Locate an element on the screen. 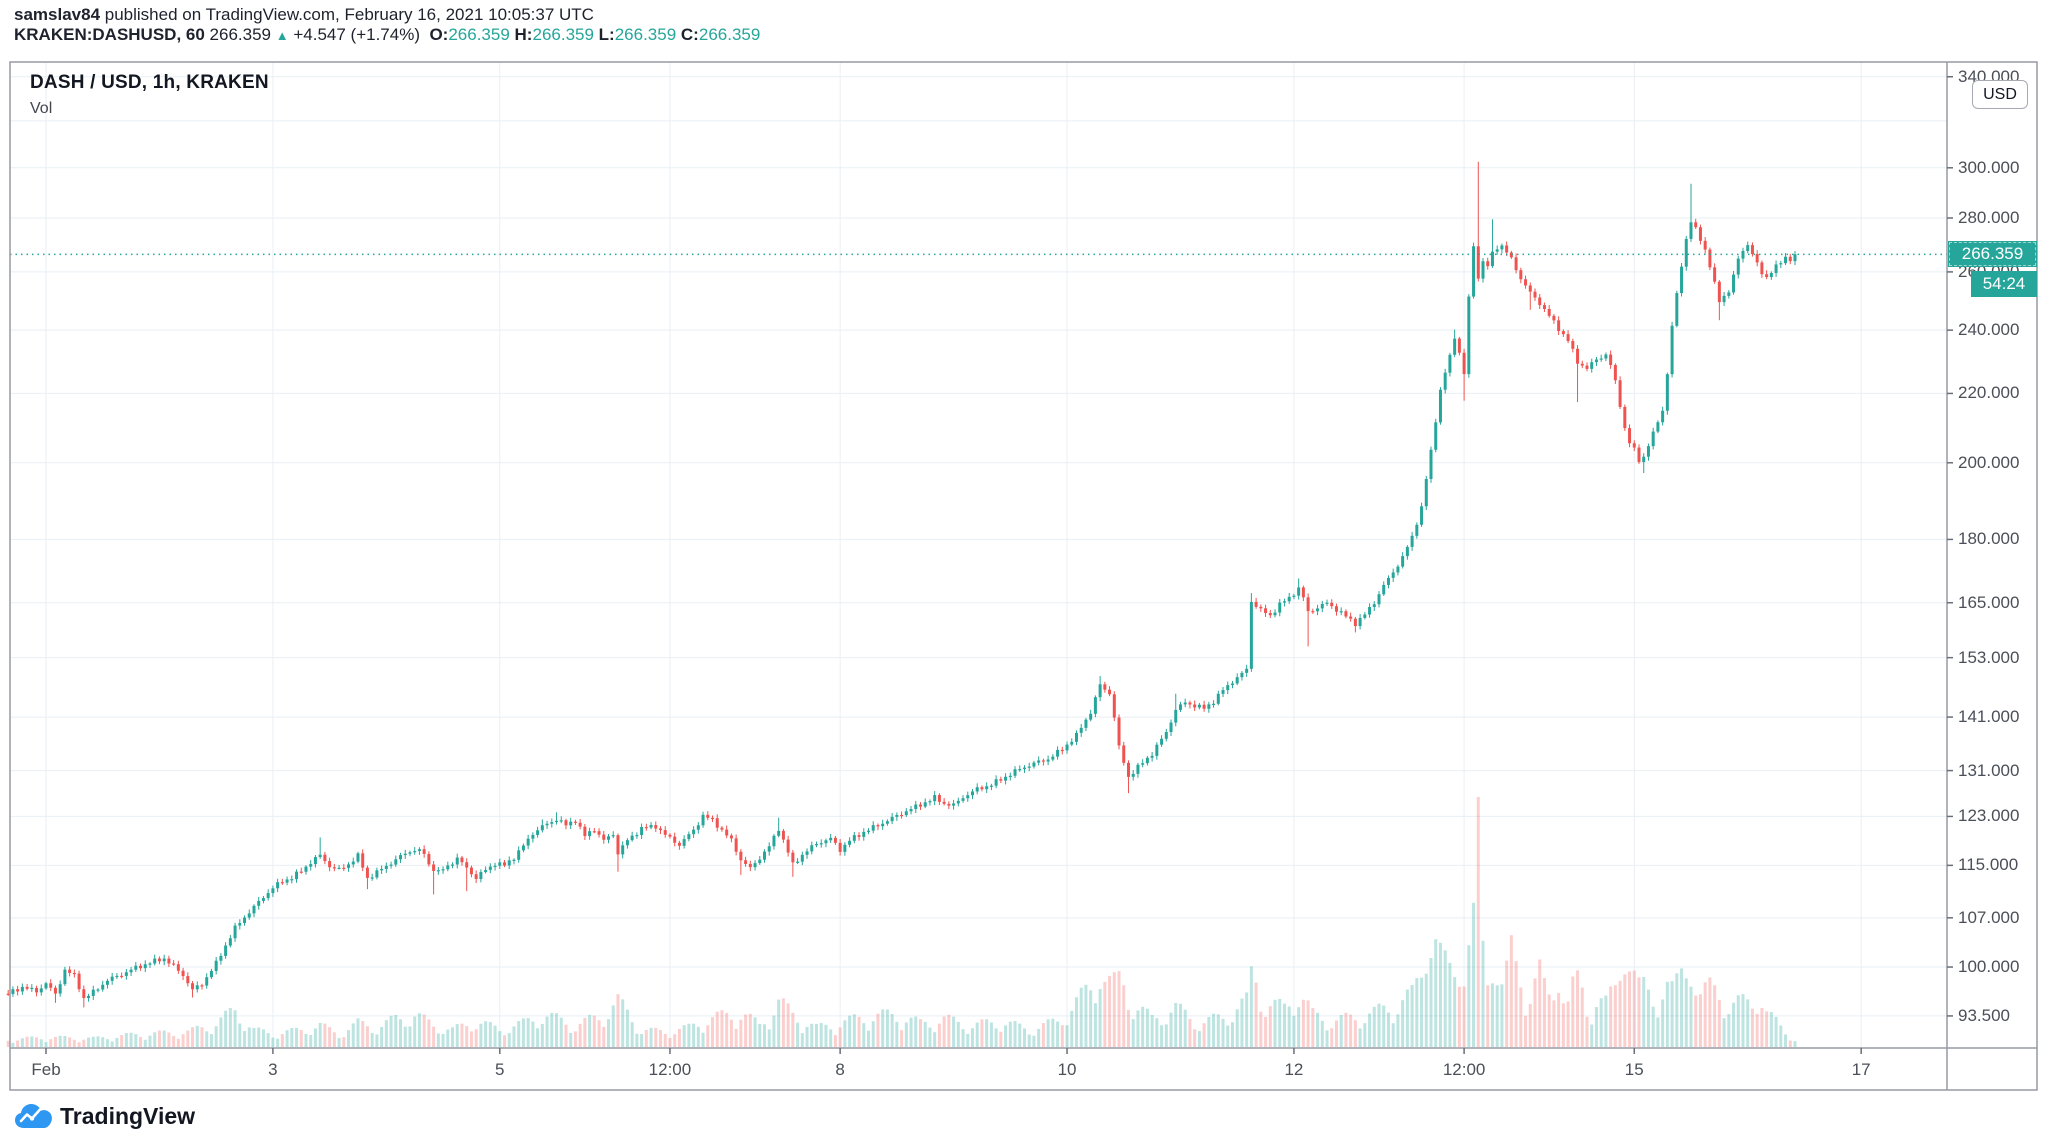  high-value: 266.359 is located at coordinates (563, 34).